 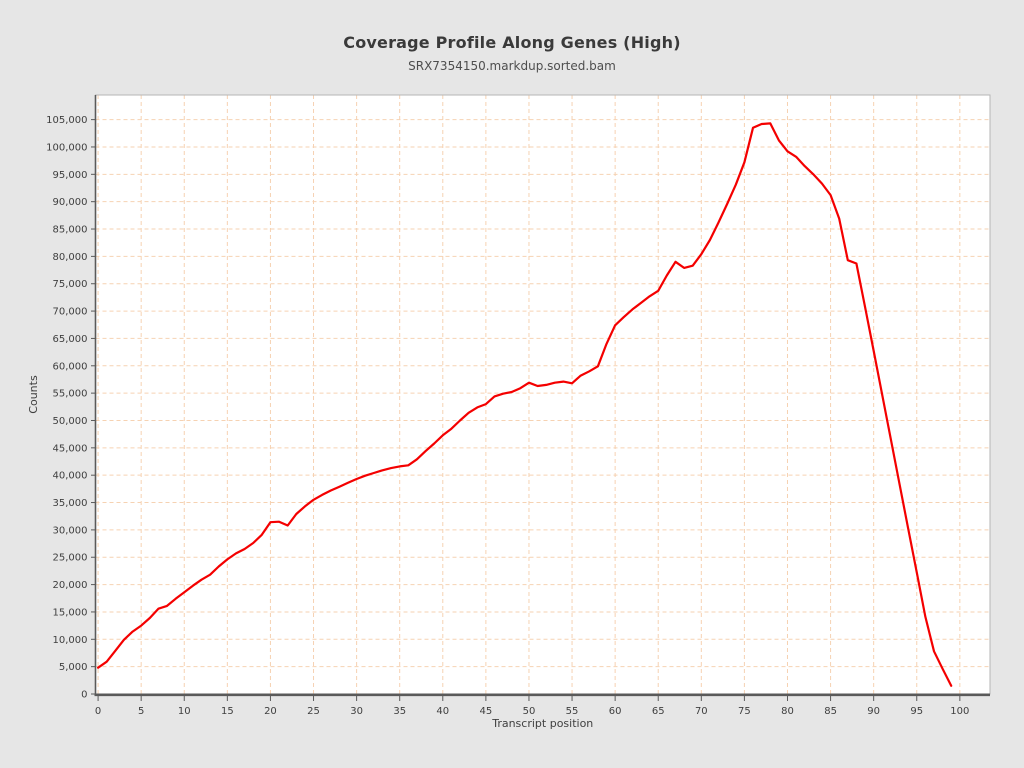 I want to click on y-axis-title: Counts, so click(x=33, y=394).